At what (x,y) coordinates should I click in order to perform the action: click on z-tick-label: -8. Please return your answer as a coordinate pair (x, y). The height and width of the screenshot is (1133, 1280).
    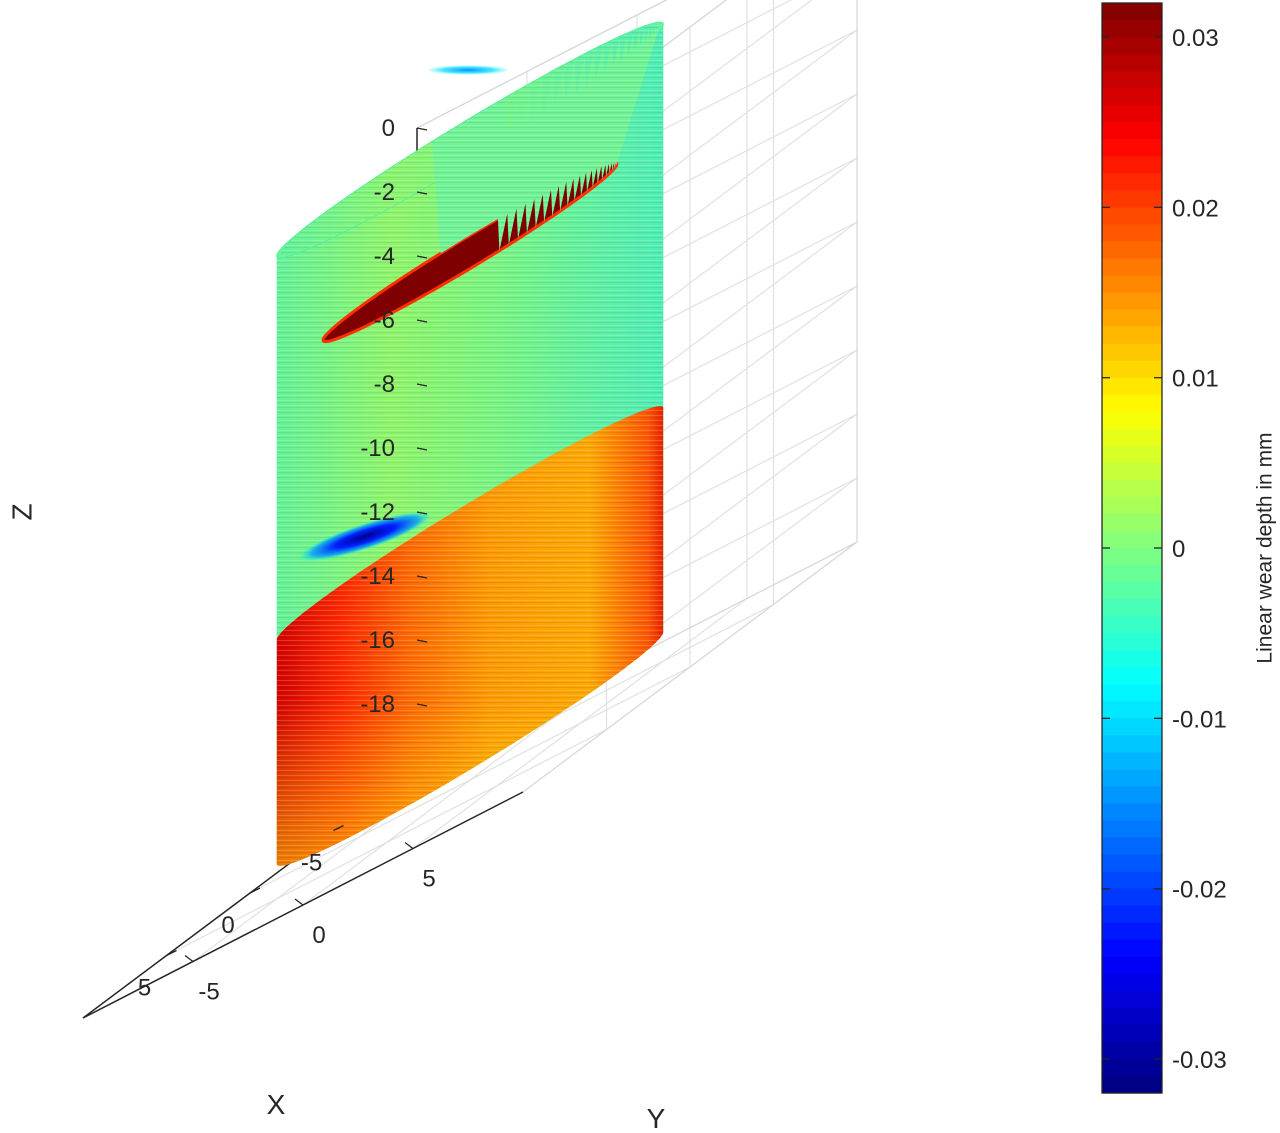
    Looking at the image, I should click on (384, 384).